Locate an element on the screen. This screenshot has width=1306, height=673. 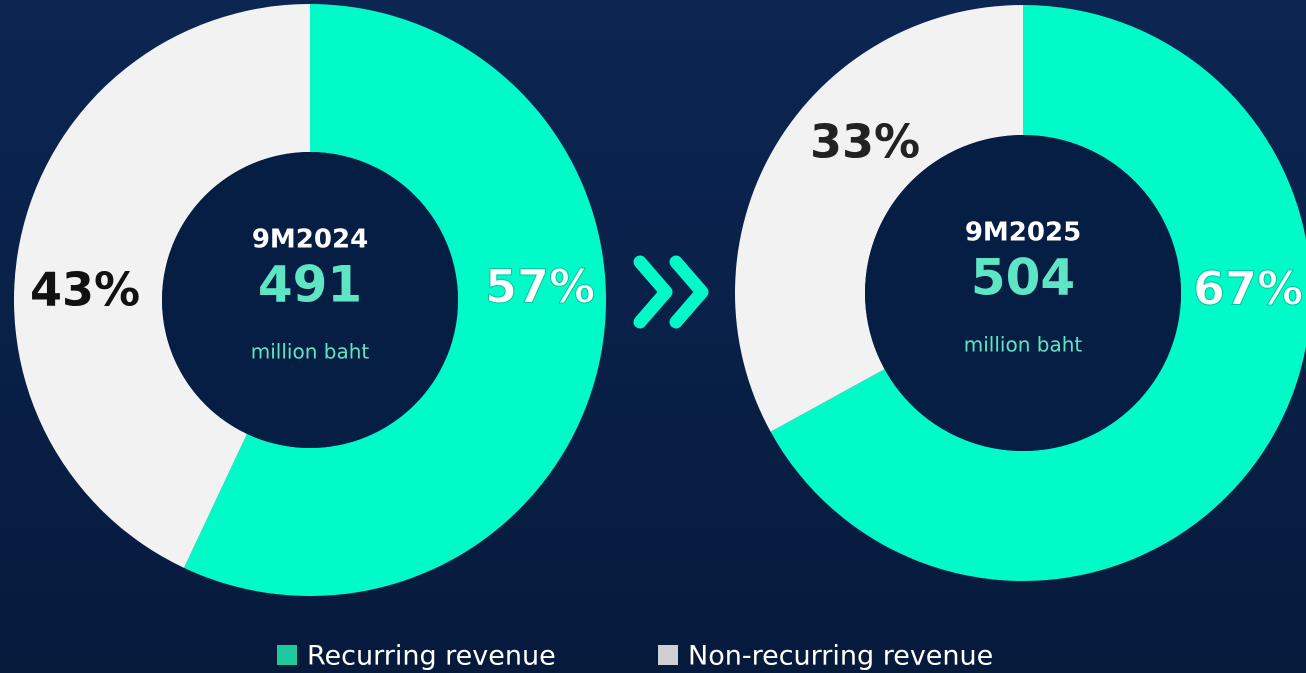
donut-slice is located at coordinates (879, 218).